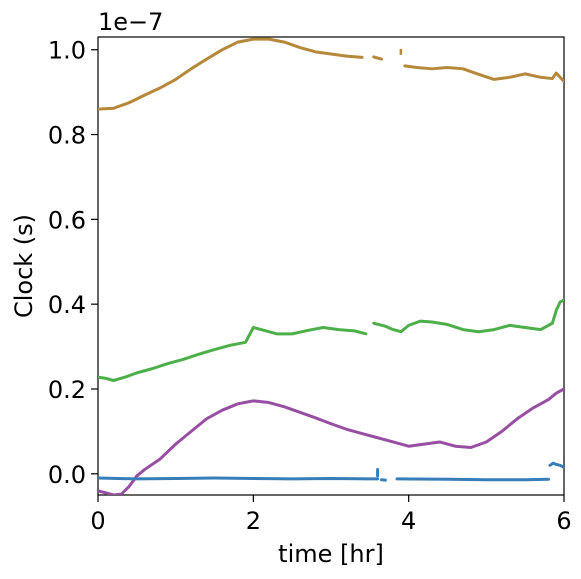 The width and height of the screenshot is (581, 579). I want to click on x-tick-label: 2, so click(253, 521).